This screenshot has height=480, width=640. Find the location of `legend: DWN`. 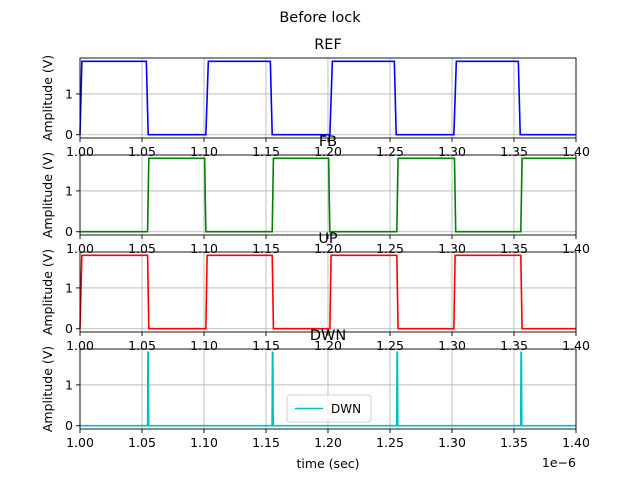

legend: DWN is located at coordinates (329, 408).